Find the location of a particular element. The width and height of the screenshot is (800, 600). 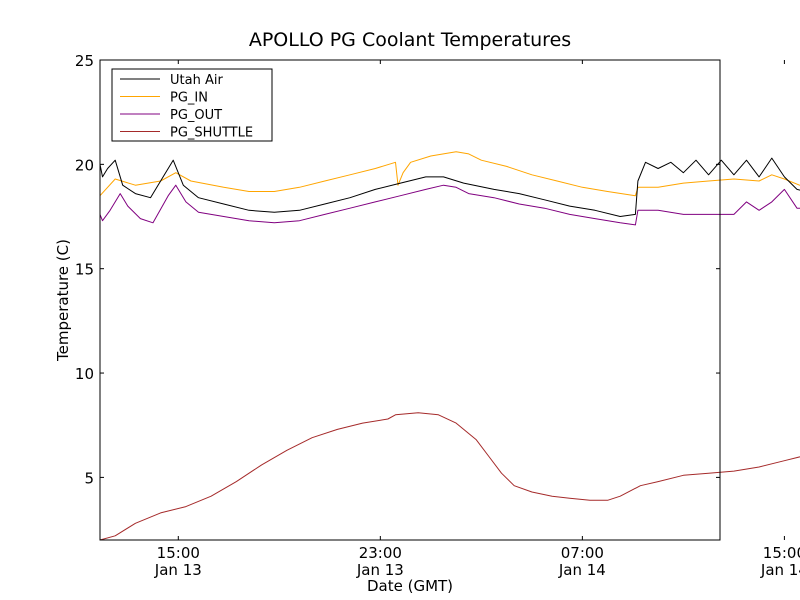

x-tick-label-time: 07:00 is located at coordinates (582, 553).